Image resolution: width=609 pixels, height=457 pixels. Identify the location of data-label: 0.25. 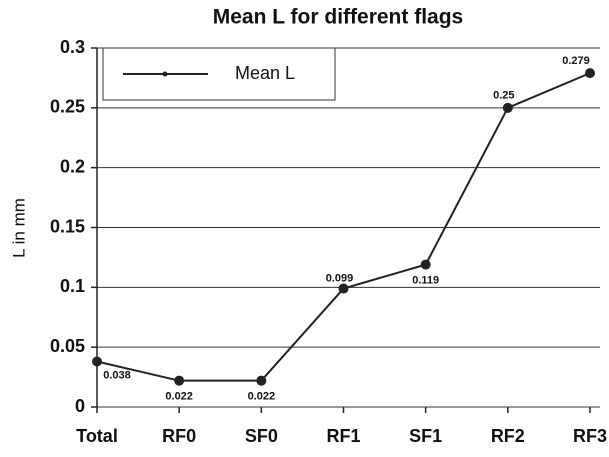
(503, 96).